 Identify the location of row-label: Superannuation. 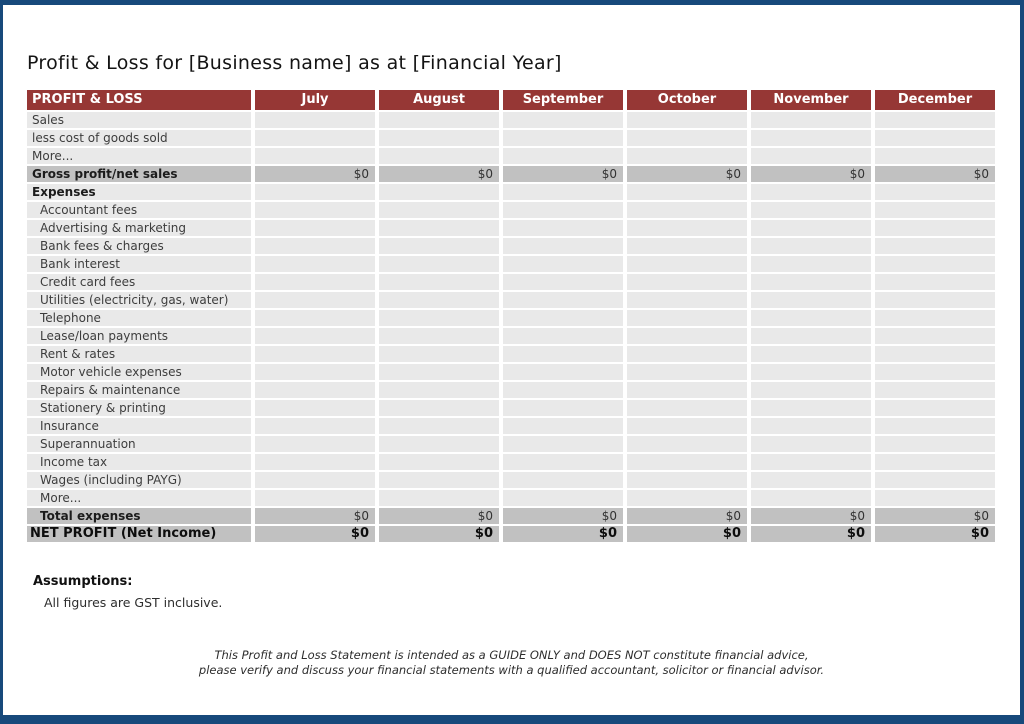
(139, 444).